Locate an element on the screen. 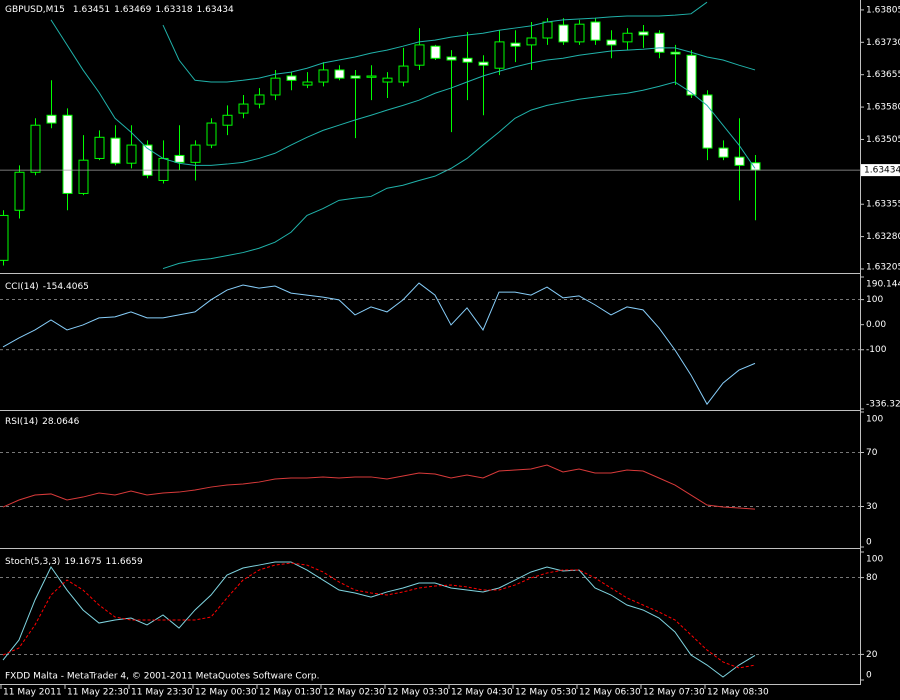 The image size is (900, 700). x-tick-label: 12 May 00:30 is located at coordinates (226, 693).